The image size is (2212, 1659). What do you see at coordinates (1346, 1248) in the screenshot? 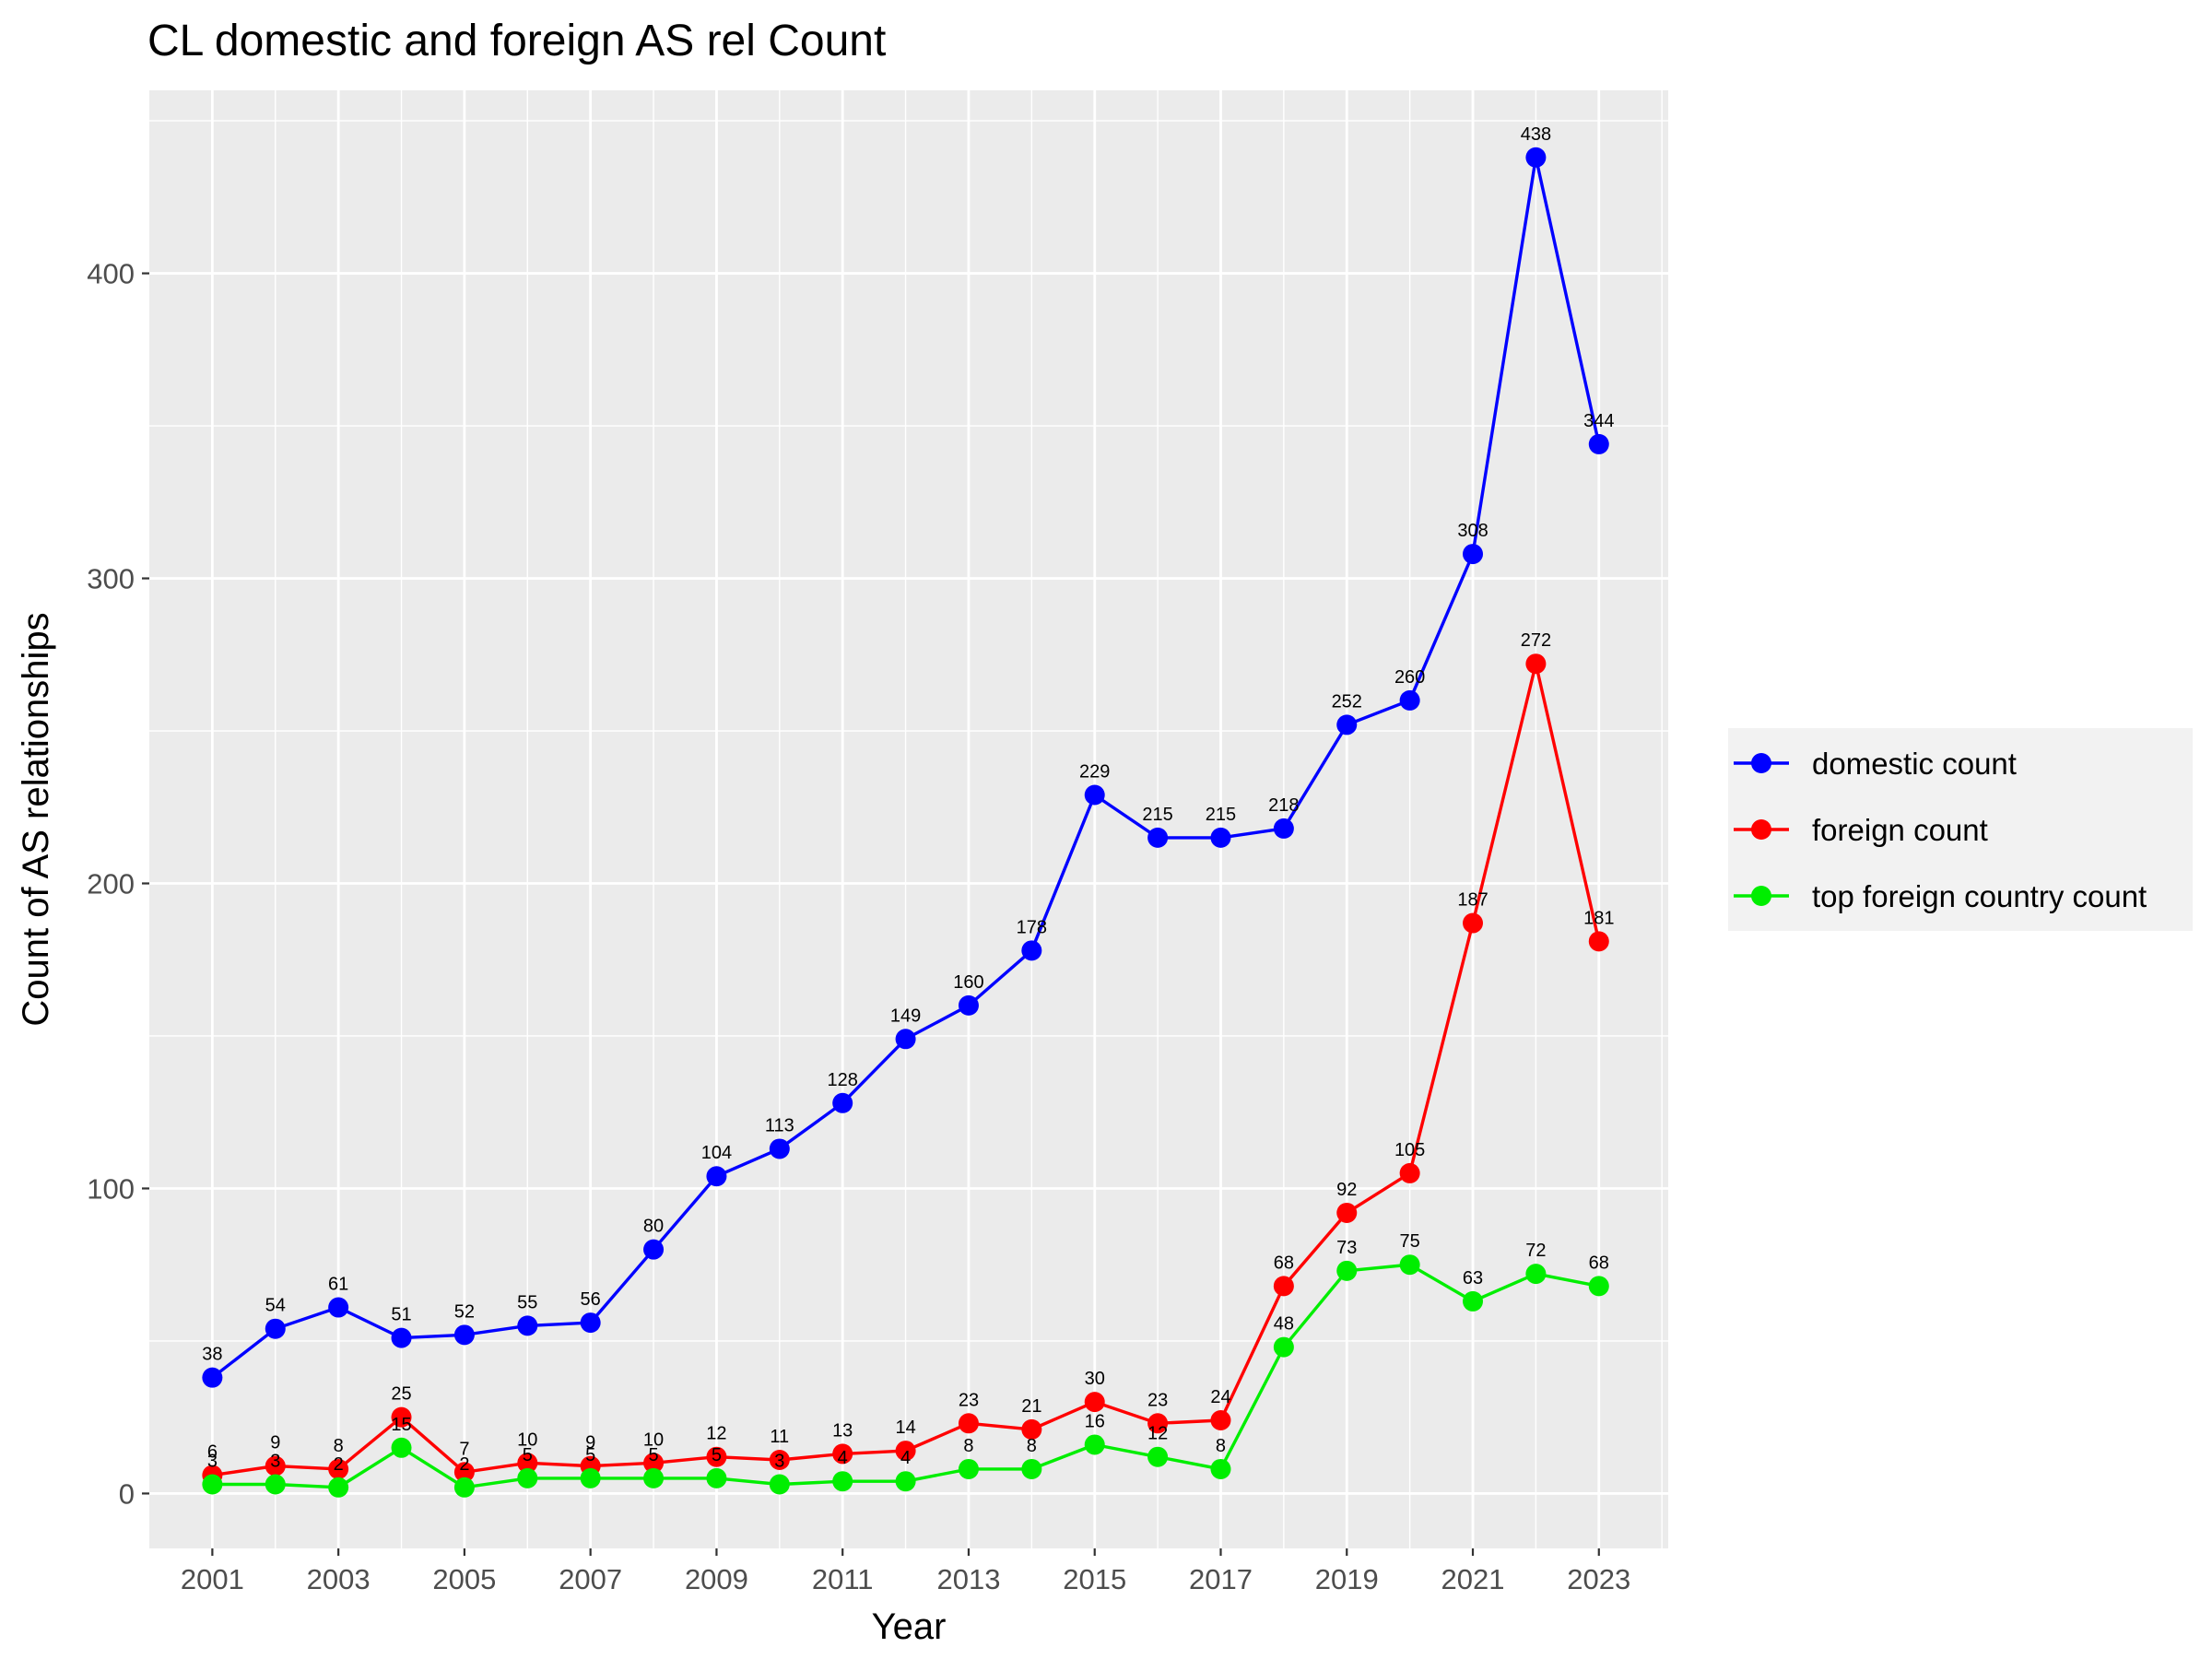
I see `top-foreign-country-count-data-label: 73` at bounding box center [1346, 1248].